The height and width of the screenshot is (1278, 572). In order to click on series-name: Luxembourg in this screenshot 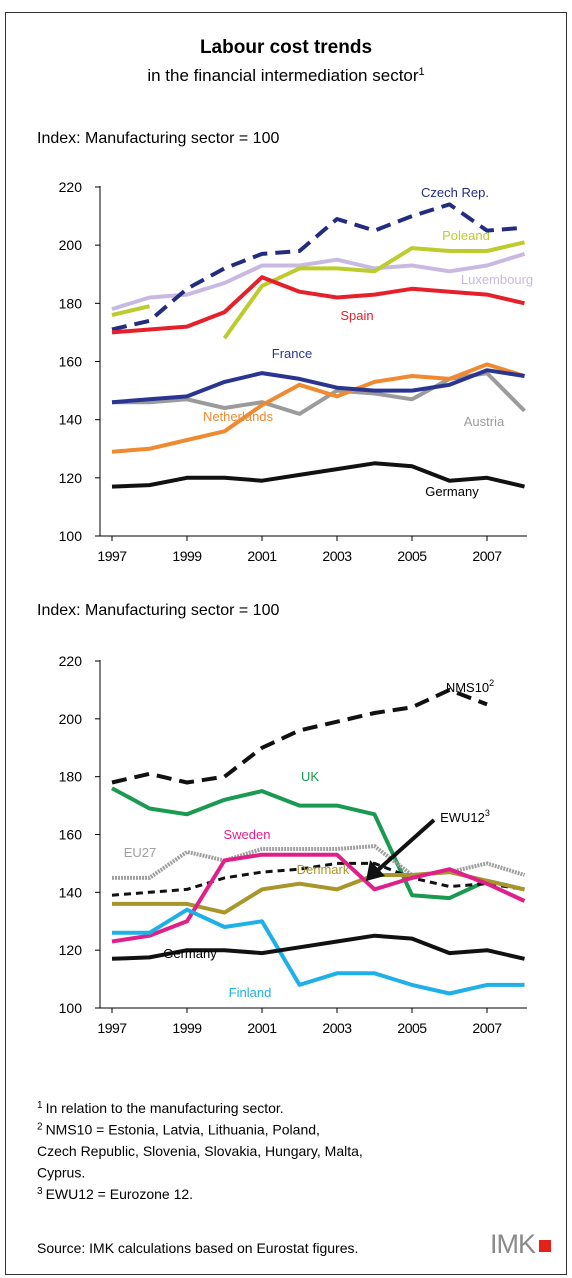, I will do `click(497, 279)`.